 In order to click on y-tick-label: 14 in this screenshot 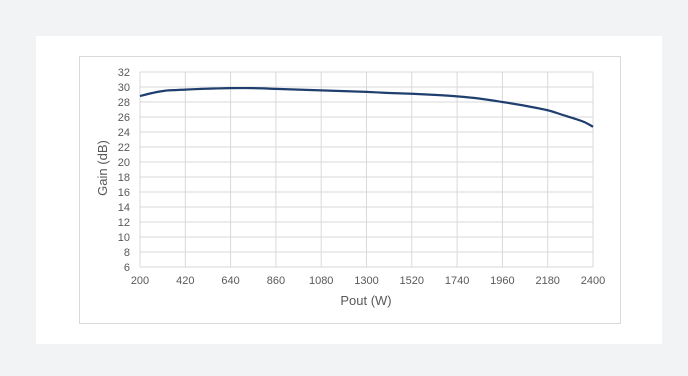, I will do `click(124, 208)`.